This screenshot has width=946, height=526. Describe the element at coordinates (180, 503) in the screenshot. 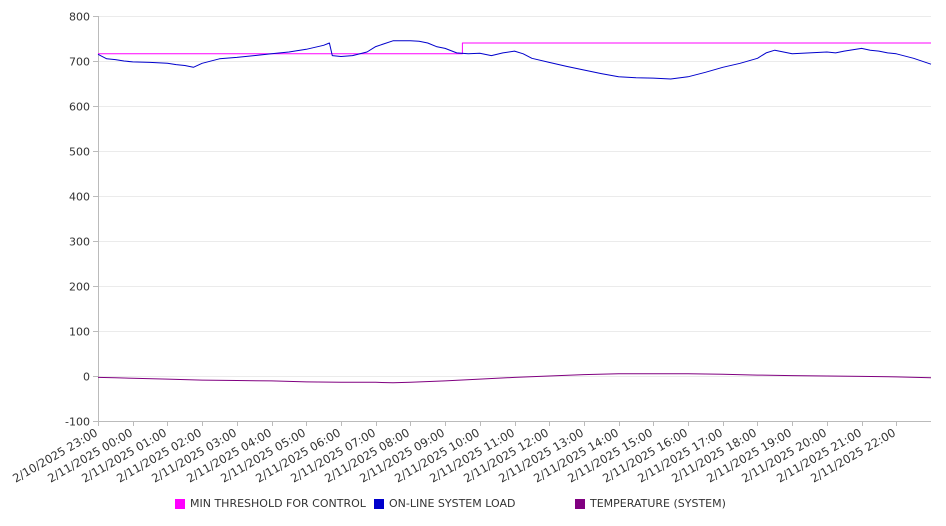

I see `legend-swatch-threshold` at that location.